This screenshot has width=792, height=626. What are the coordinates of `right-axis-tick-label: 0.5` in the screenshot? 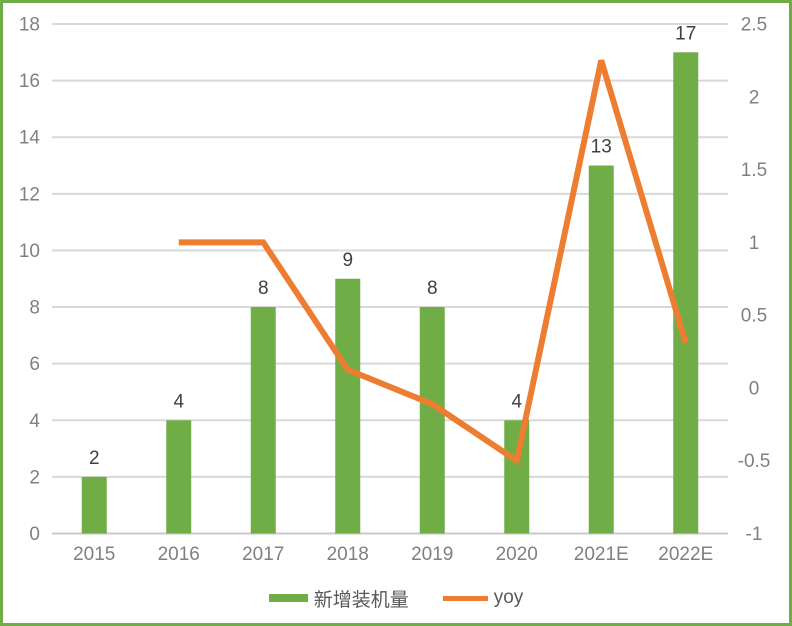 It's located at (754, 316).